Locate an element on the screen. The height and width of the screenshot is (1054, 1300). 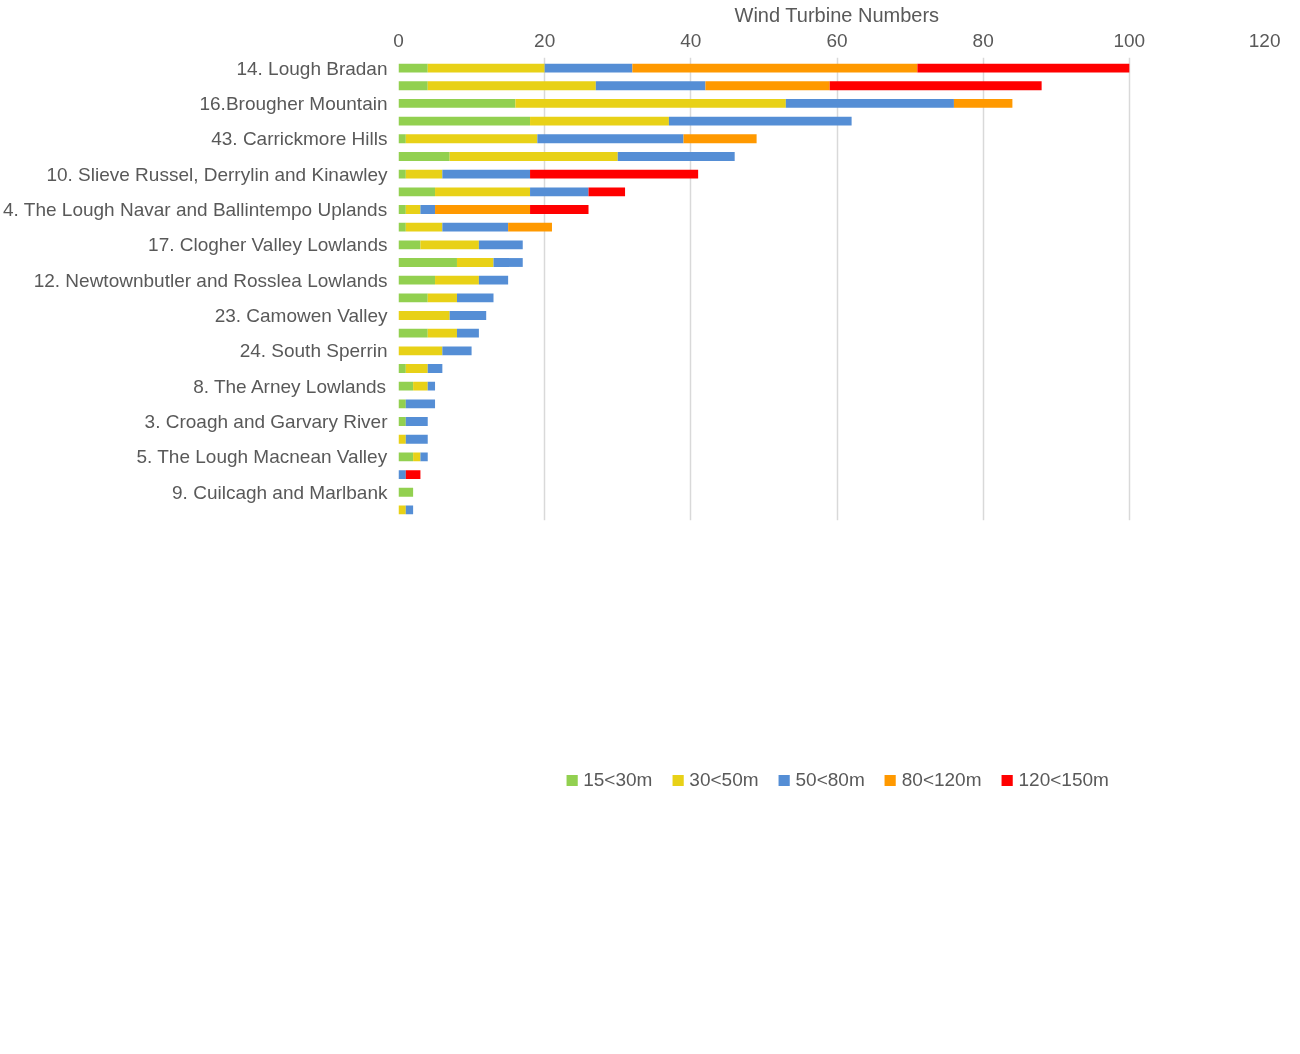
x-tick-label: 0 is located at coordinates (398, 40).